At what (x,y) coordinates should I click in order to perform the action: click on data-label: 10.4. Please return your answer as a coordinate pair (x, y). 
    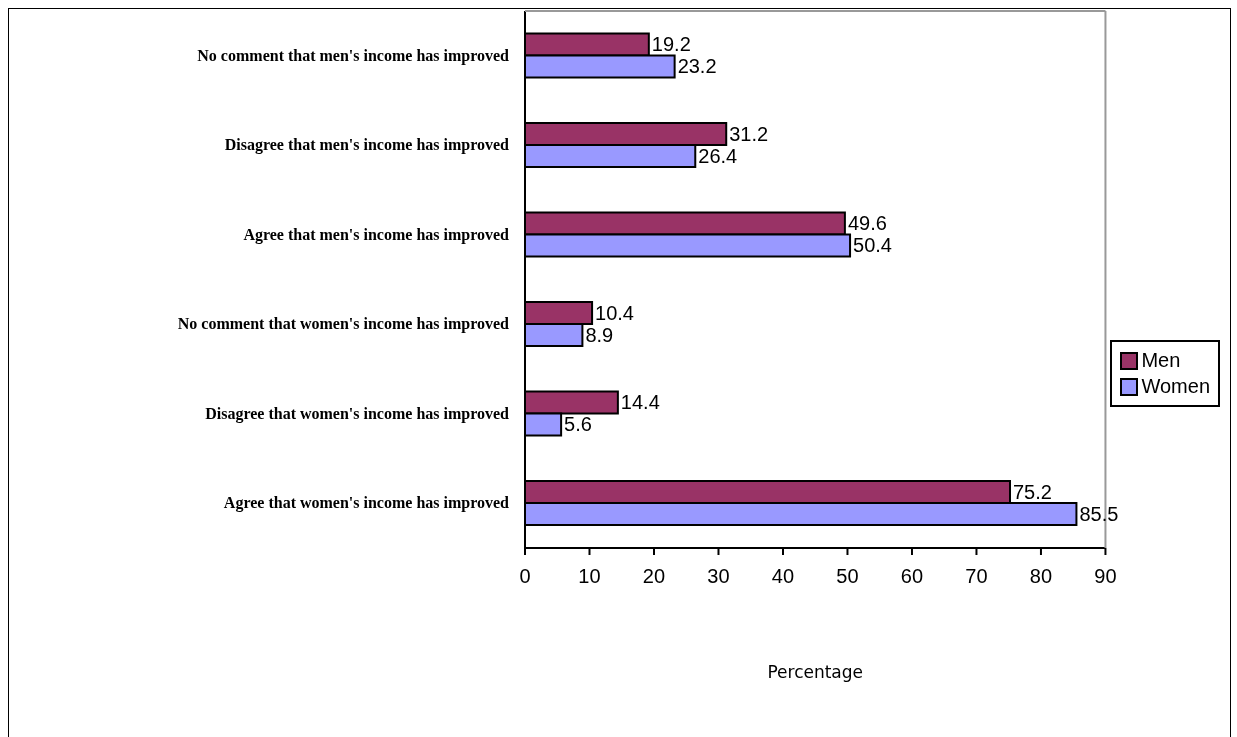
    Looking at the image, I should click on (615, 312).